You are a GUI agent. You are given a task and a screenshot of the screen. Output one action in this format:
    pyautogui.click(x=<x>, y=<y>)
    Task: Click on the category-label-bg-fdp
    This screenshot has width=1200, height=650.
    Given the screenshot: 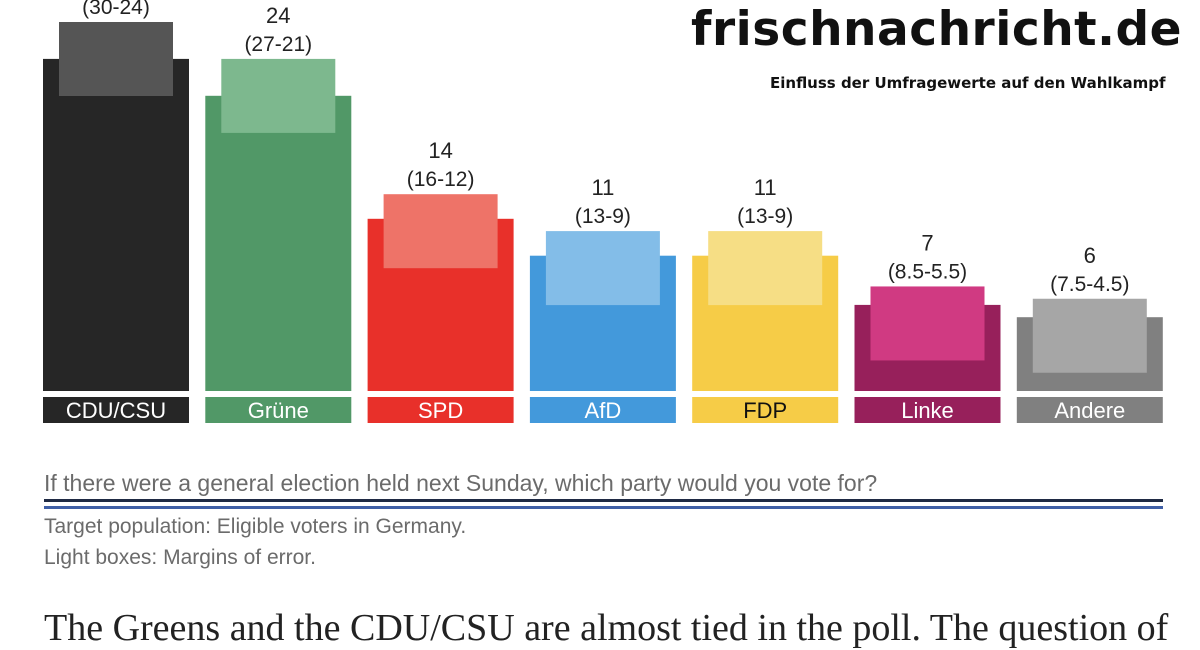 What is the action you would take?
    pyautogui.click(x=765, y=410)
    